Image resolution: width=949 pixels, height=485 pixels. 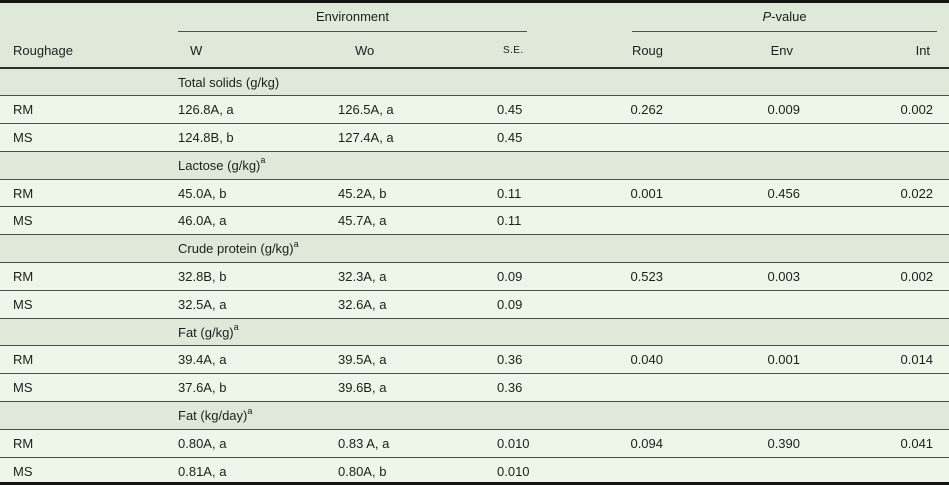 What do you see at coordinates (202, 193) in the screenshot?
I see `cell-w: 45.0A, b` at bounding box center [202, 193].